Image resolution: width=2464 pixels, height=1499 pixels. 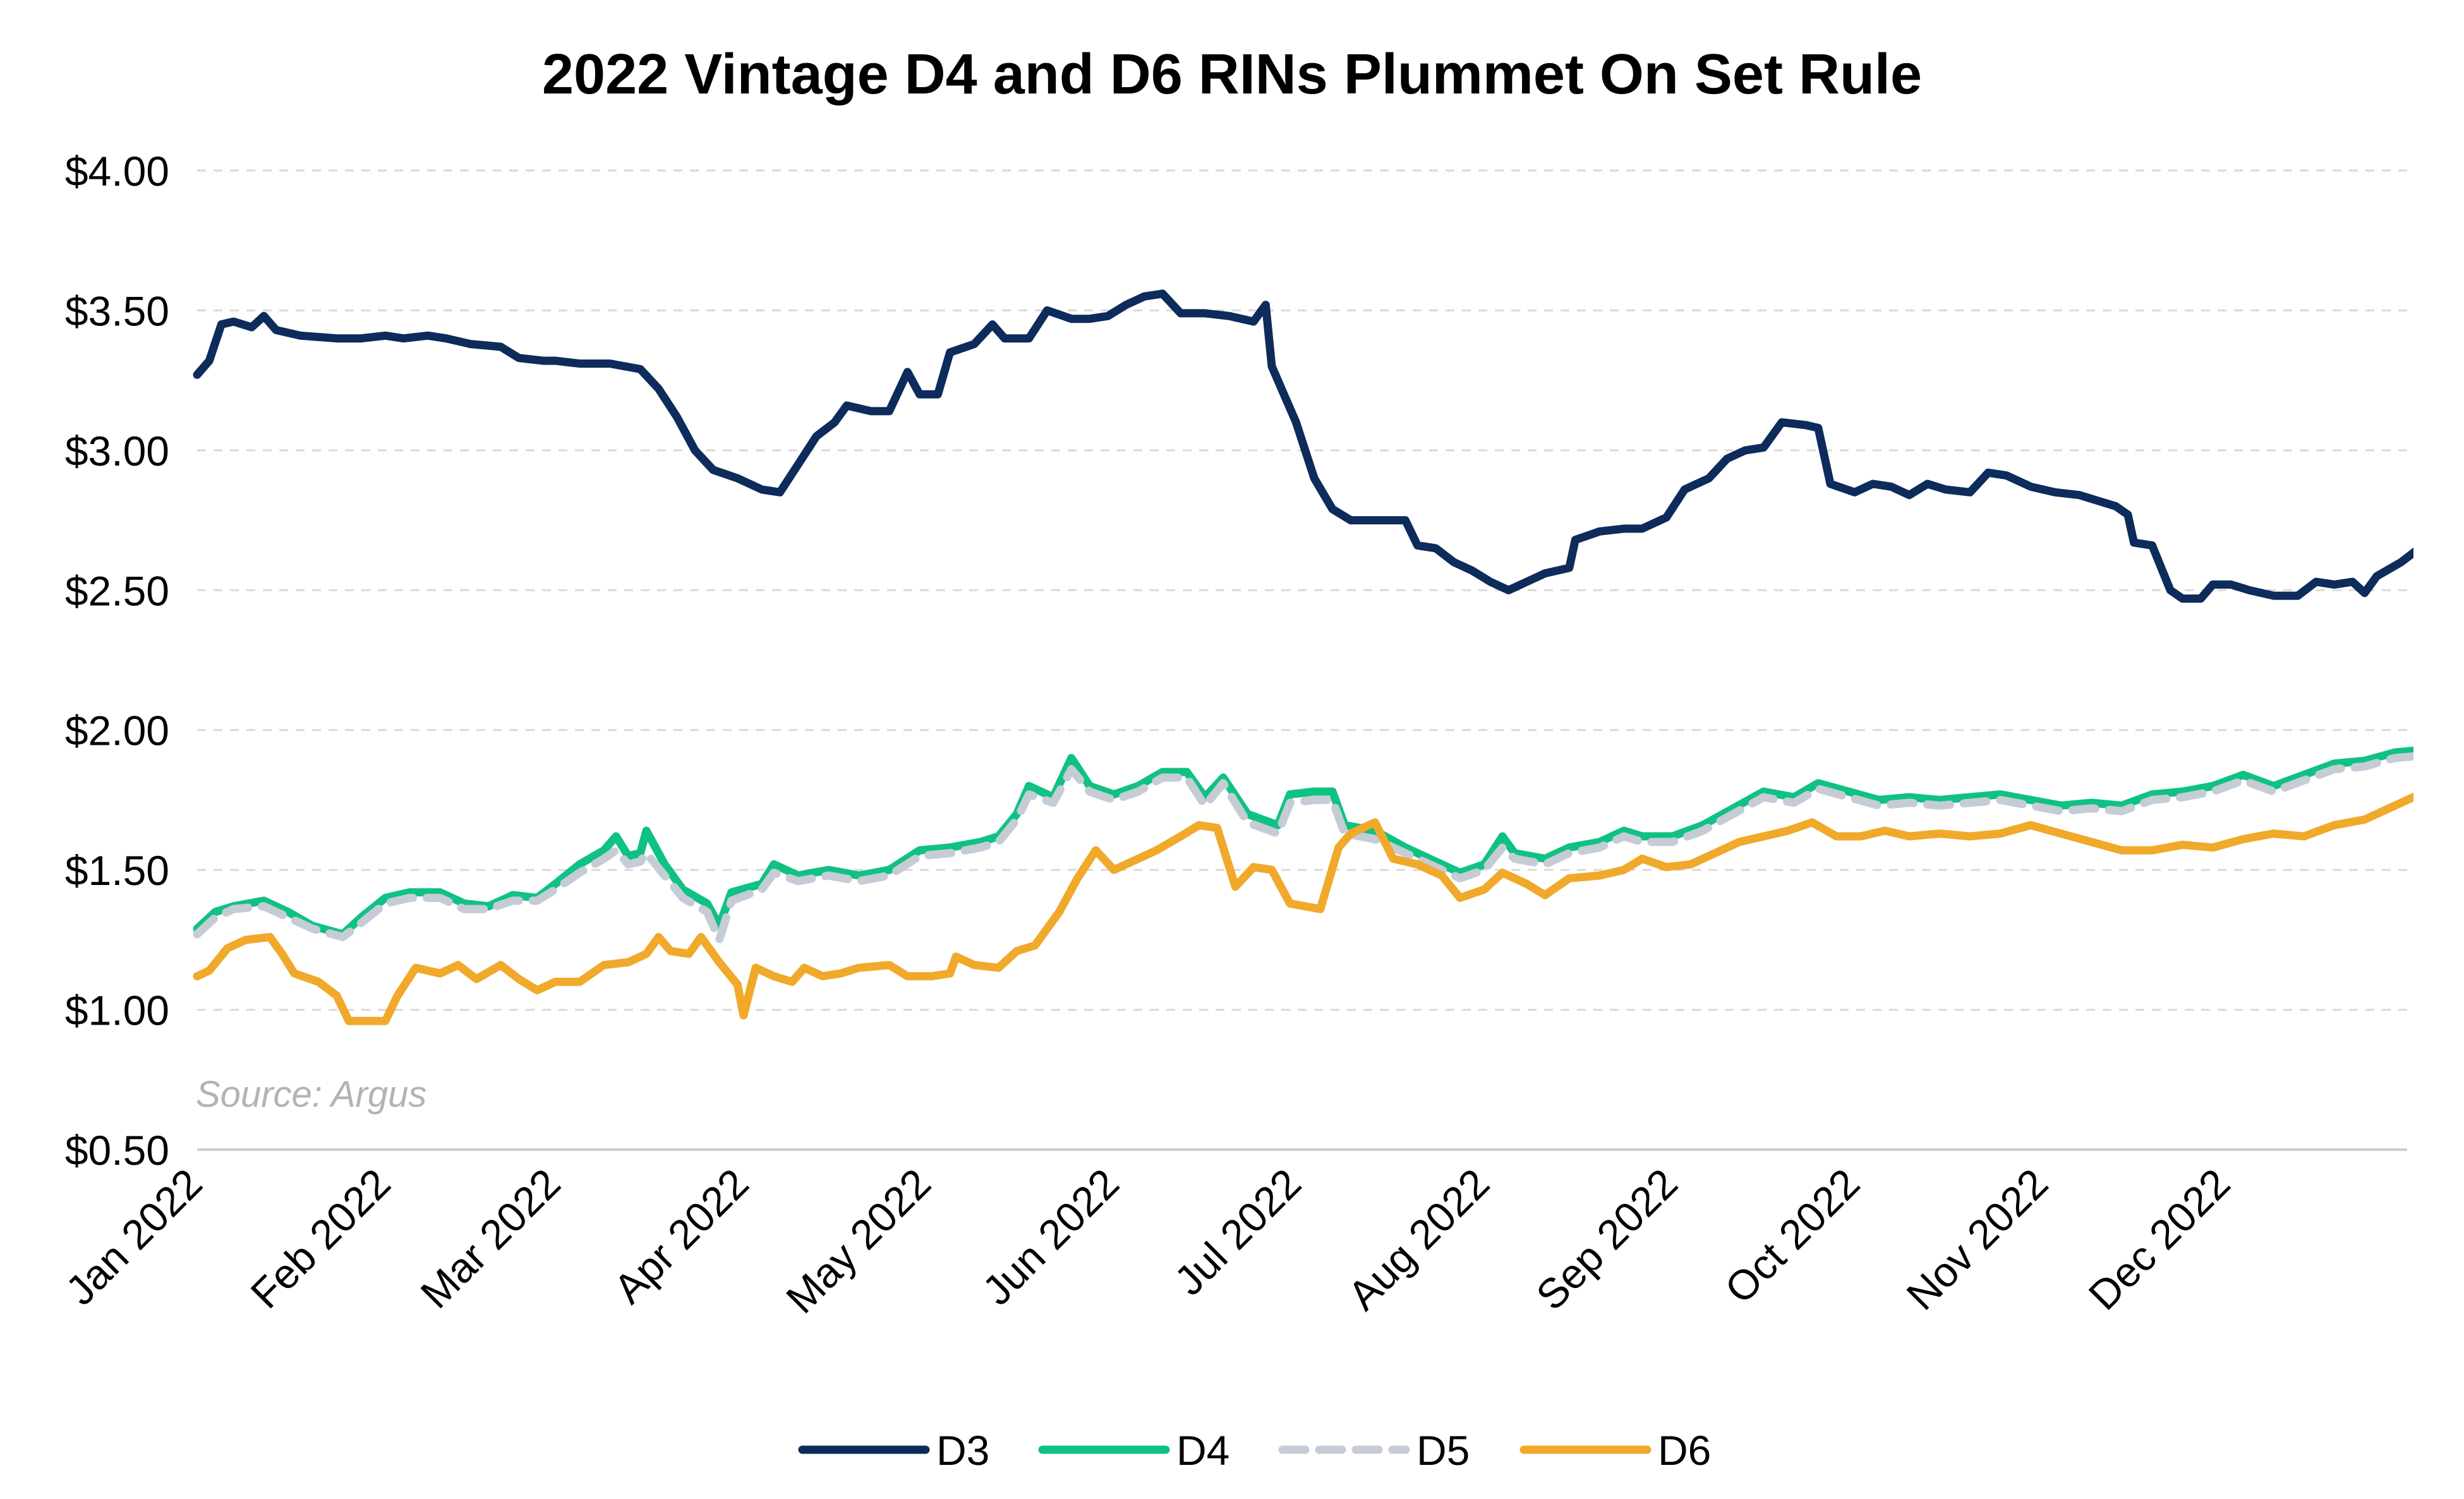 What do you see at coordinates (490, 1238) in the screenshot?
I see `x-tick-label: Mar 2022` at bounding box center [490, 1238].